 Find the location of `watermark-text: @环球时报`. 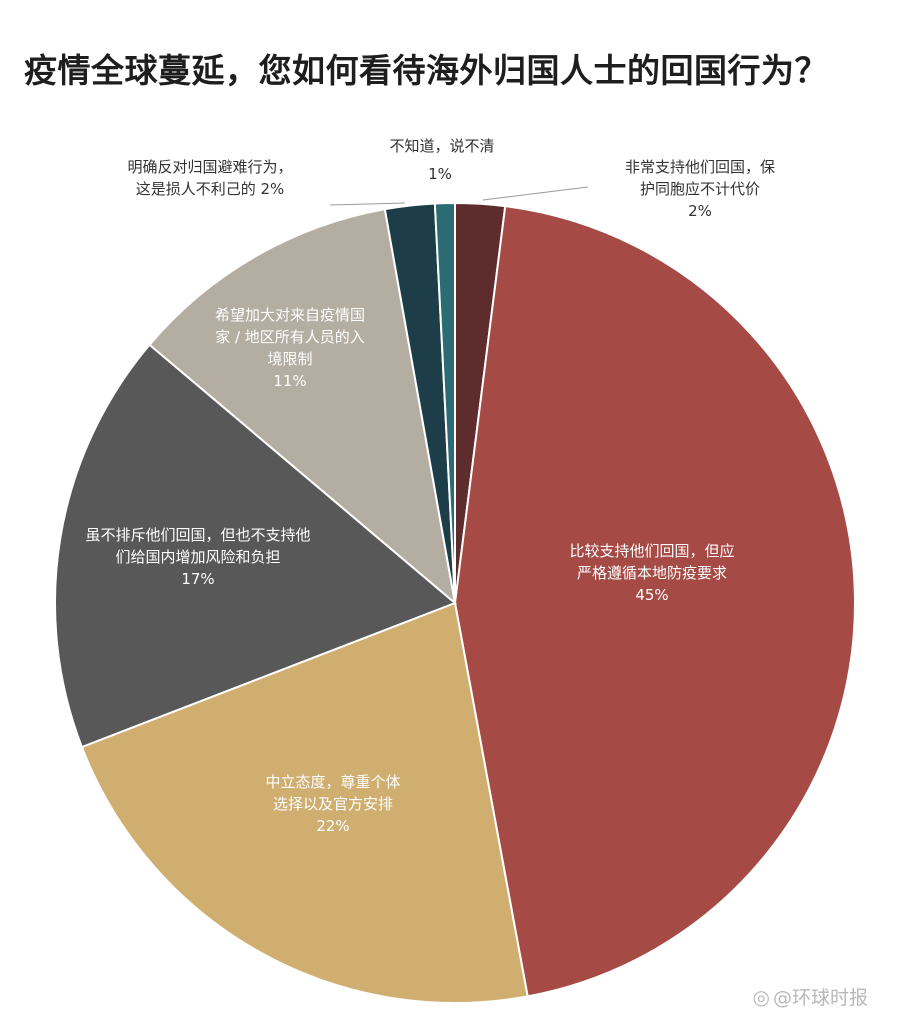

watermark-text: @环球时报 is located at coordinates (820, 998).